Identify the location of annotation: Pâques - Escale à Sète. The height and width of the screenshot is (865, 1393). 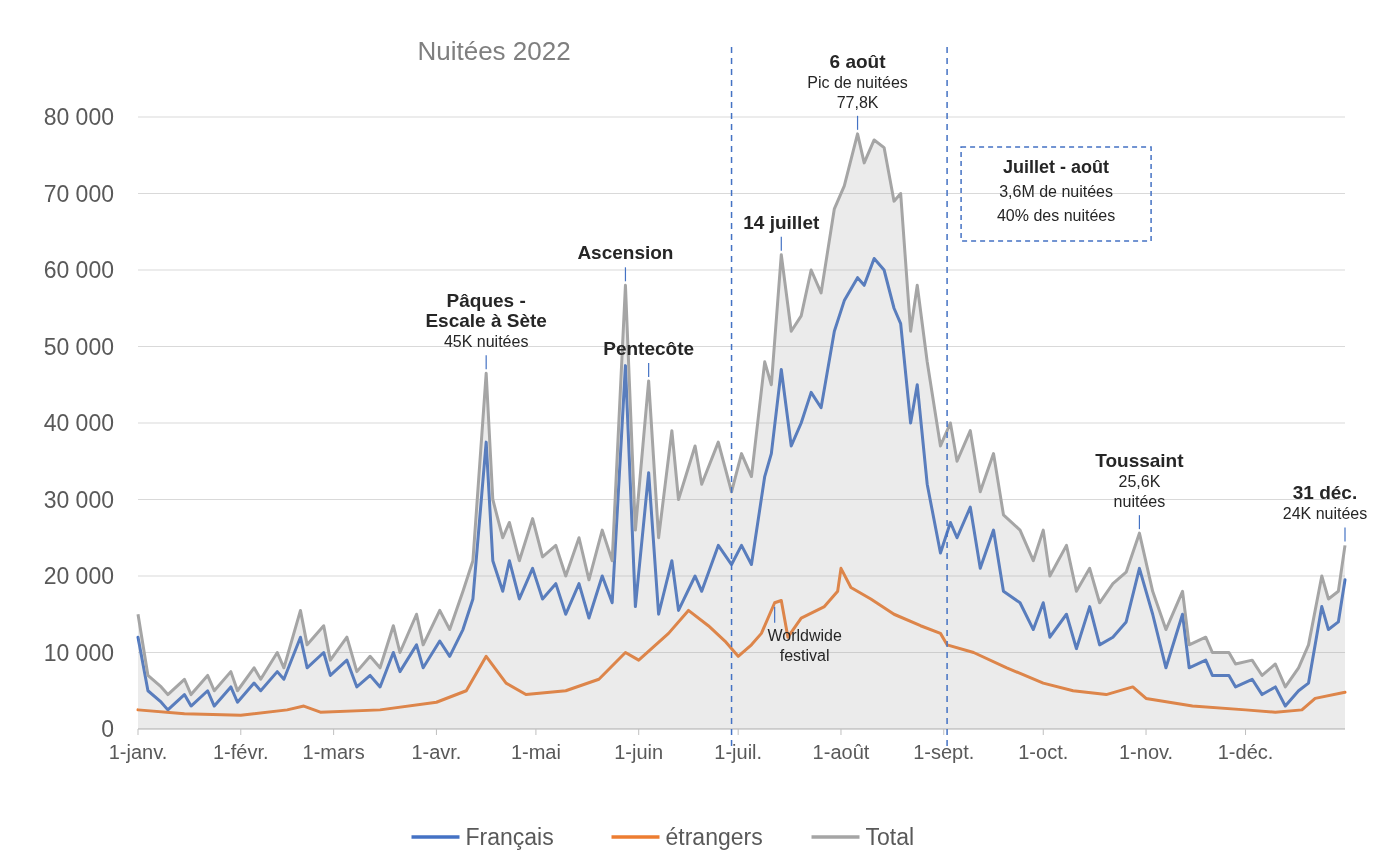
(486, 311).